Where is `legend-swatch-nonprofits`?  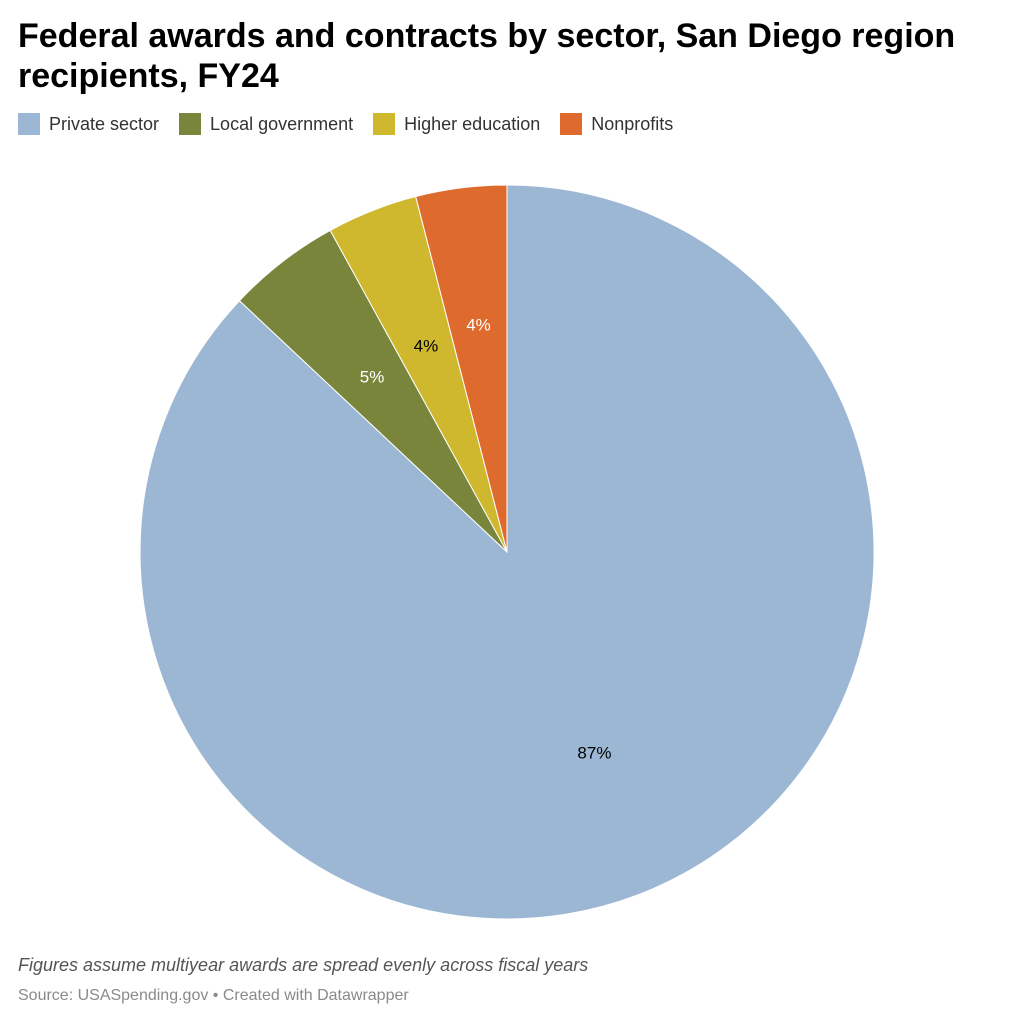
legend-swatch-nonprofits is located at coordinates (571, 124).